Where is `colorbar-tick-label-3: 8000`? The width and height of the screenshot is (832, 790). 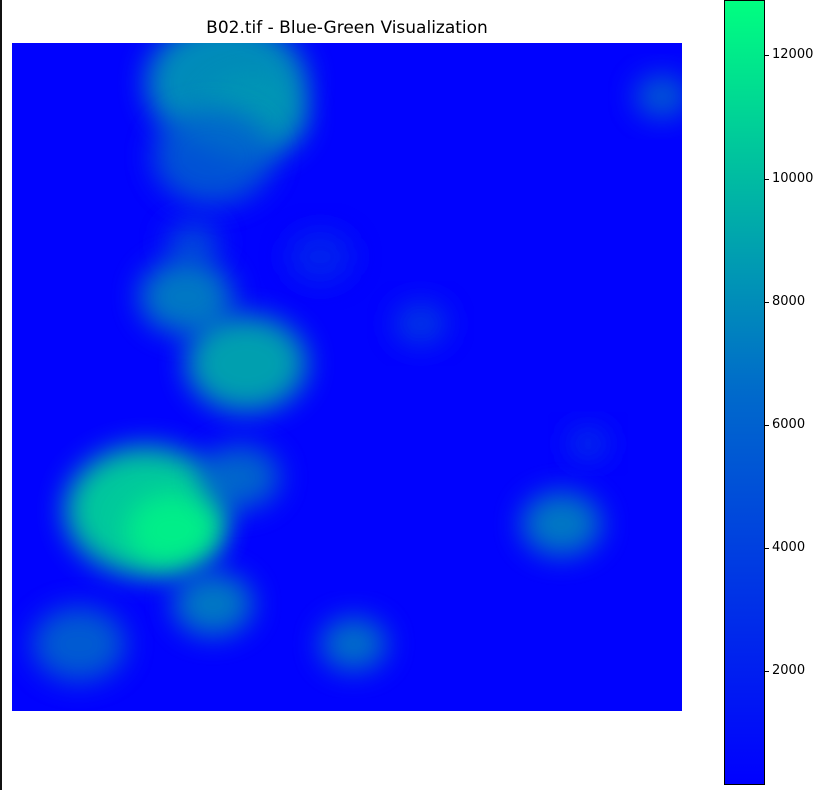
colorbar-tick-label-3: 8000 is located at coordinates (789, 301).